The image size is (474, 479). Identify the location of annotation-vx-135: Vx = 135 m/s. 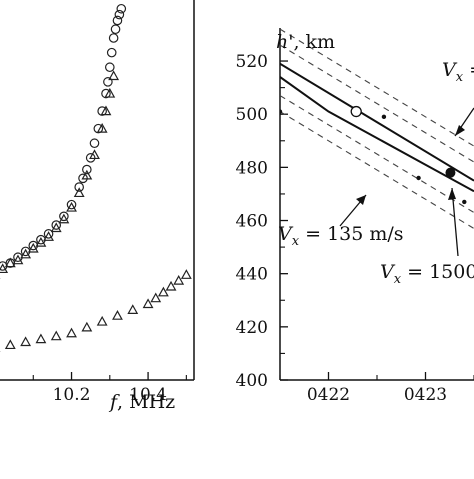
(341, 236).